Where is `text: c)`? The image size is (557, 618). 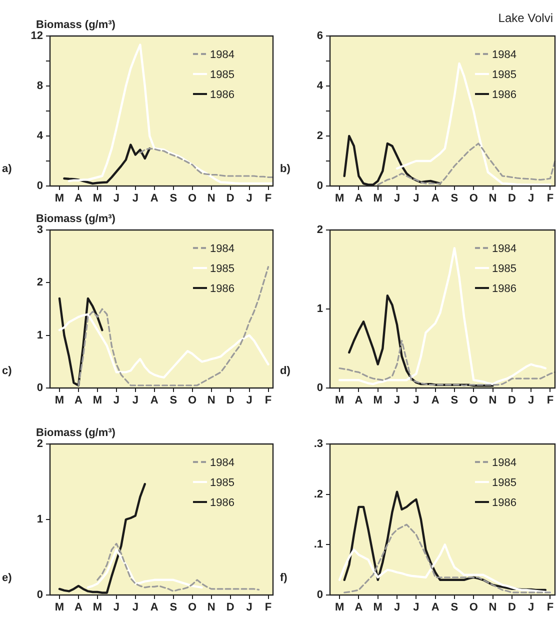
text: c) is located at coordinates (7, 371).